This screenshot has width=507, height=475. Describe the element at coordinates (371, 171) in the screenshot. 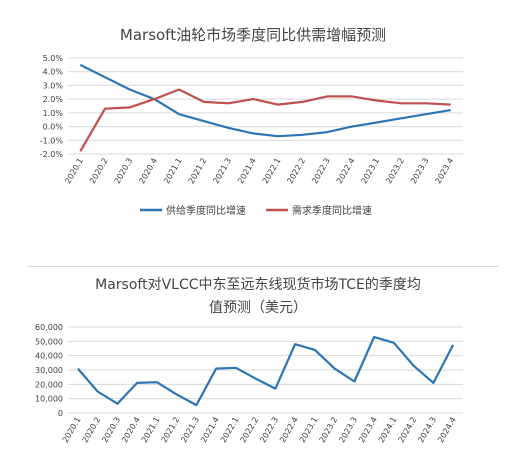

I see `x-tick-label: 2023.1` at that location.